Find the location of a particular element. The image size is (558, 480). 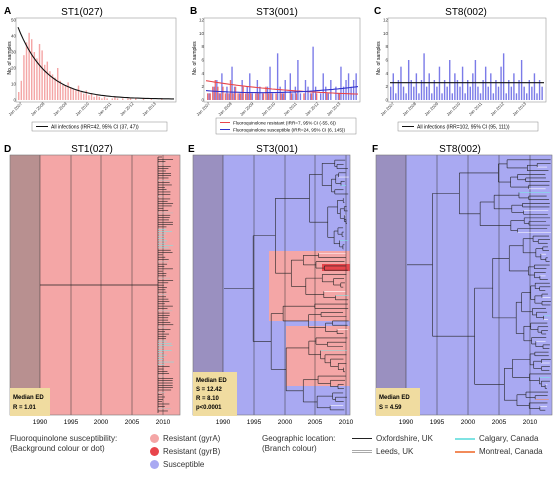

panel-a-ytick: 20 is located at coordinates (14, 68).